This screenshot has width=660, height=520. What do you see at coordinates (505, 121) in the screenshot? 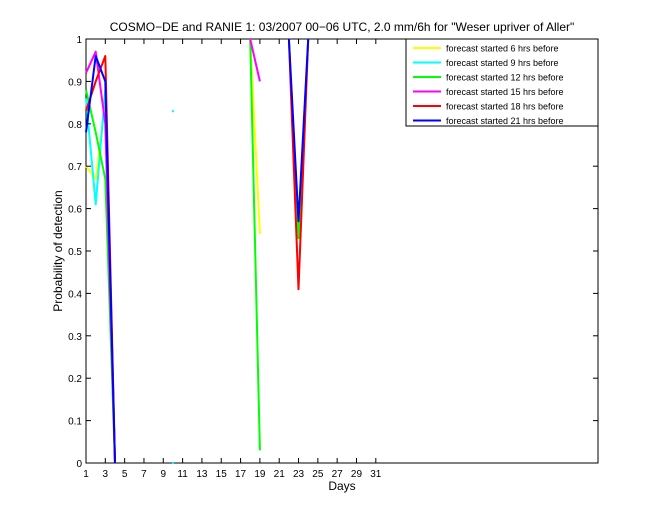
I see `legend-label: forecast started 21 hrs before` at bounding box center [505, 121].